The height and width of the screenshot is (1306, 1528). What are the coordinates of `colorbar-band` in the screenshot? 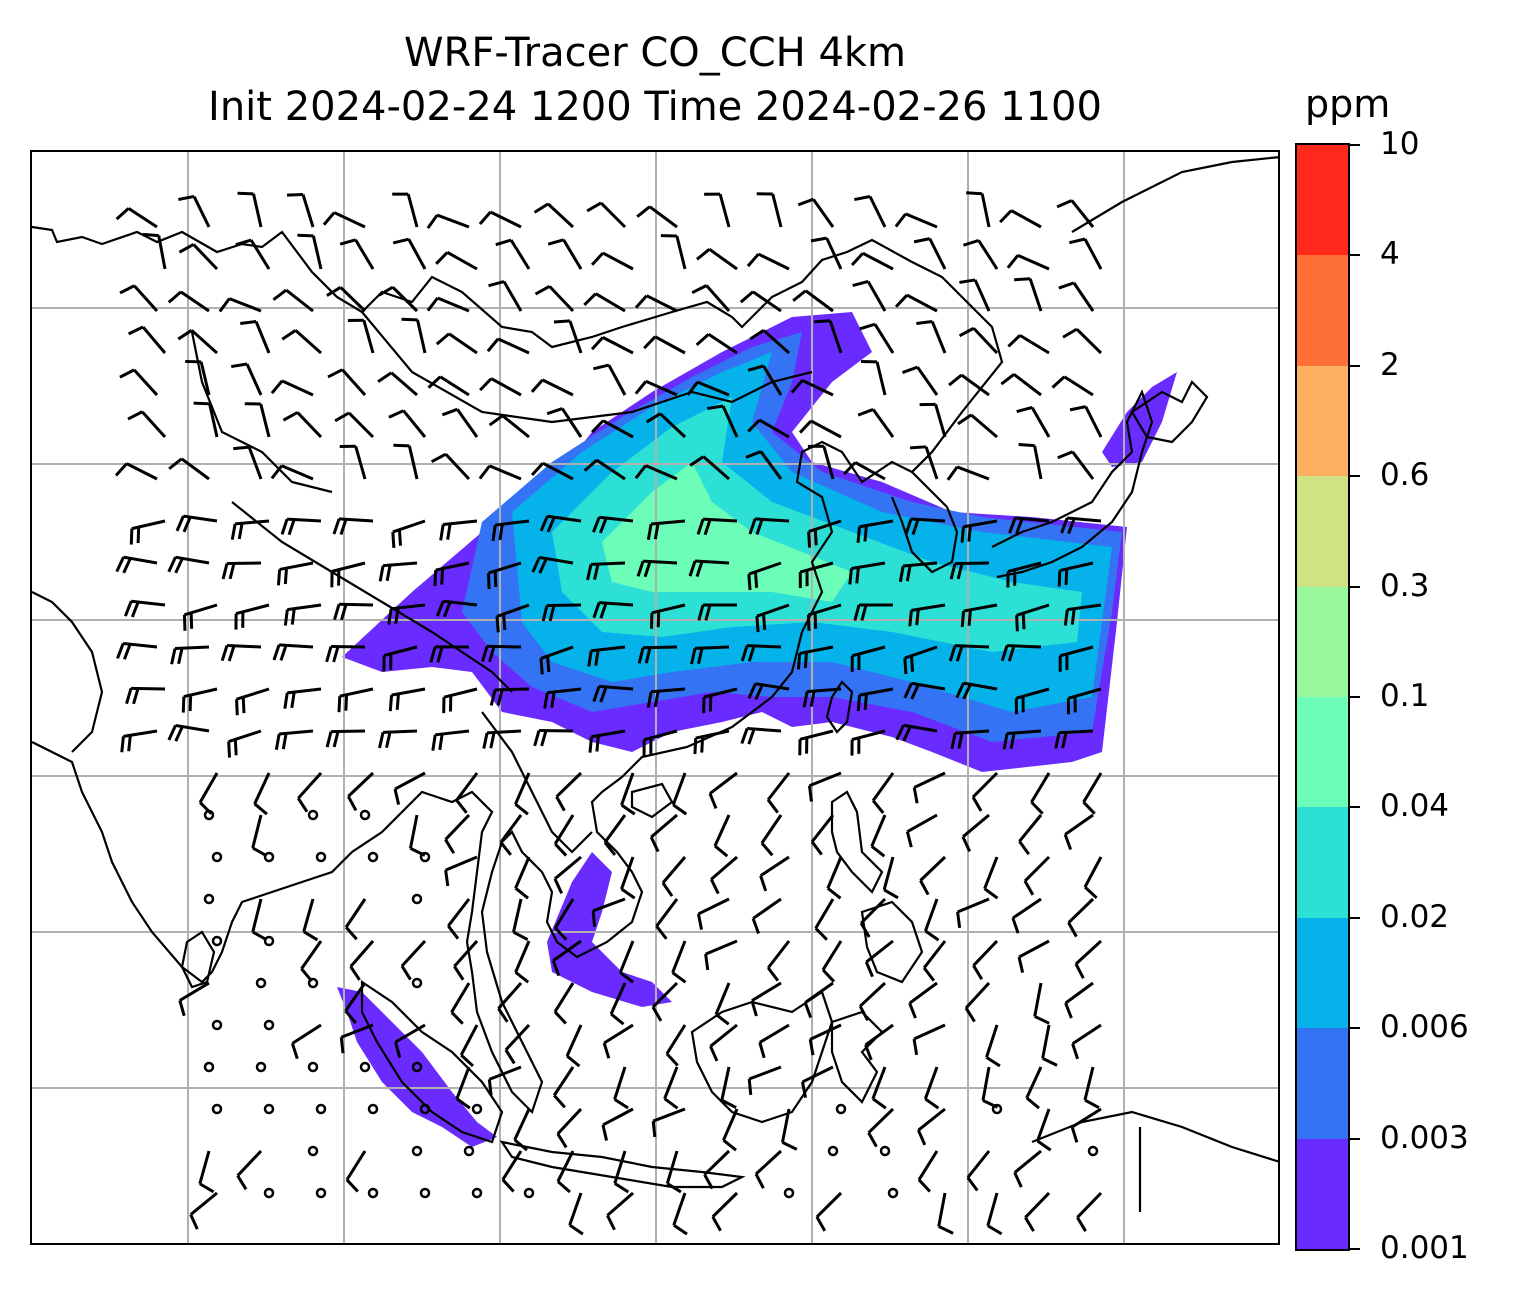 It's located at (1322, 531).